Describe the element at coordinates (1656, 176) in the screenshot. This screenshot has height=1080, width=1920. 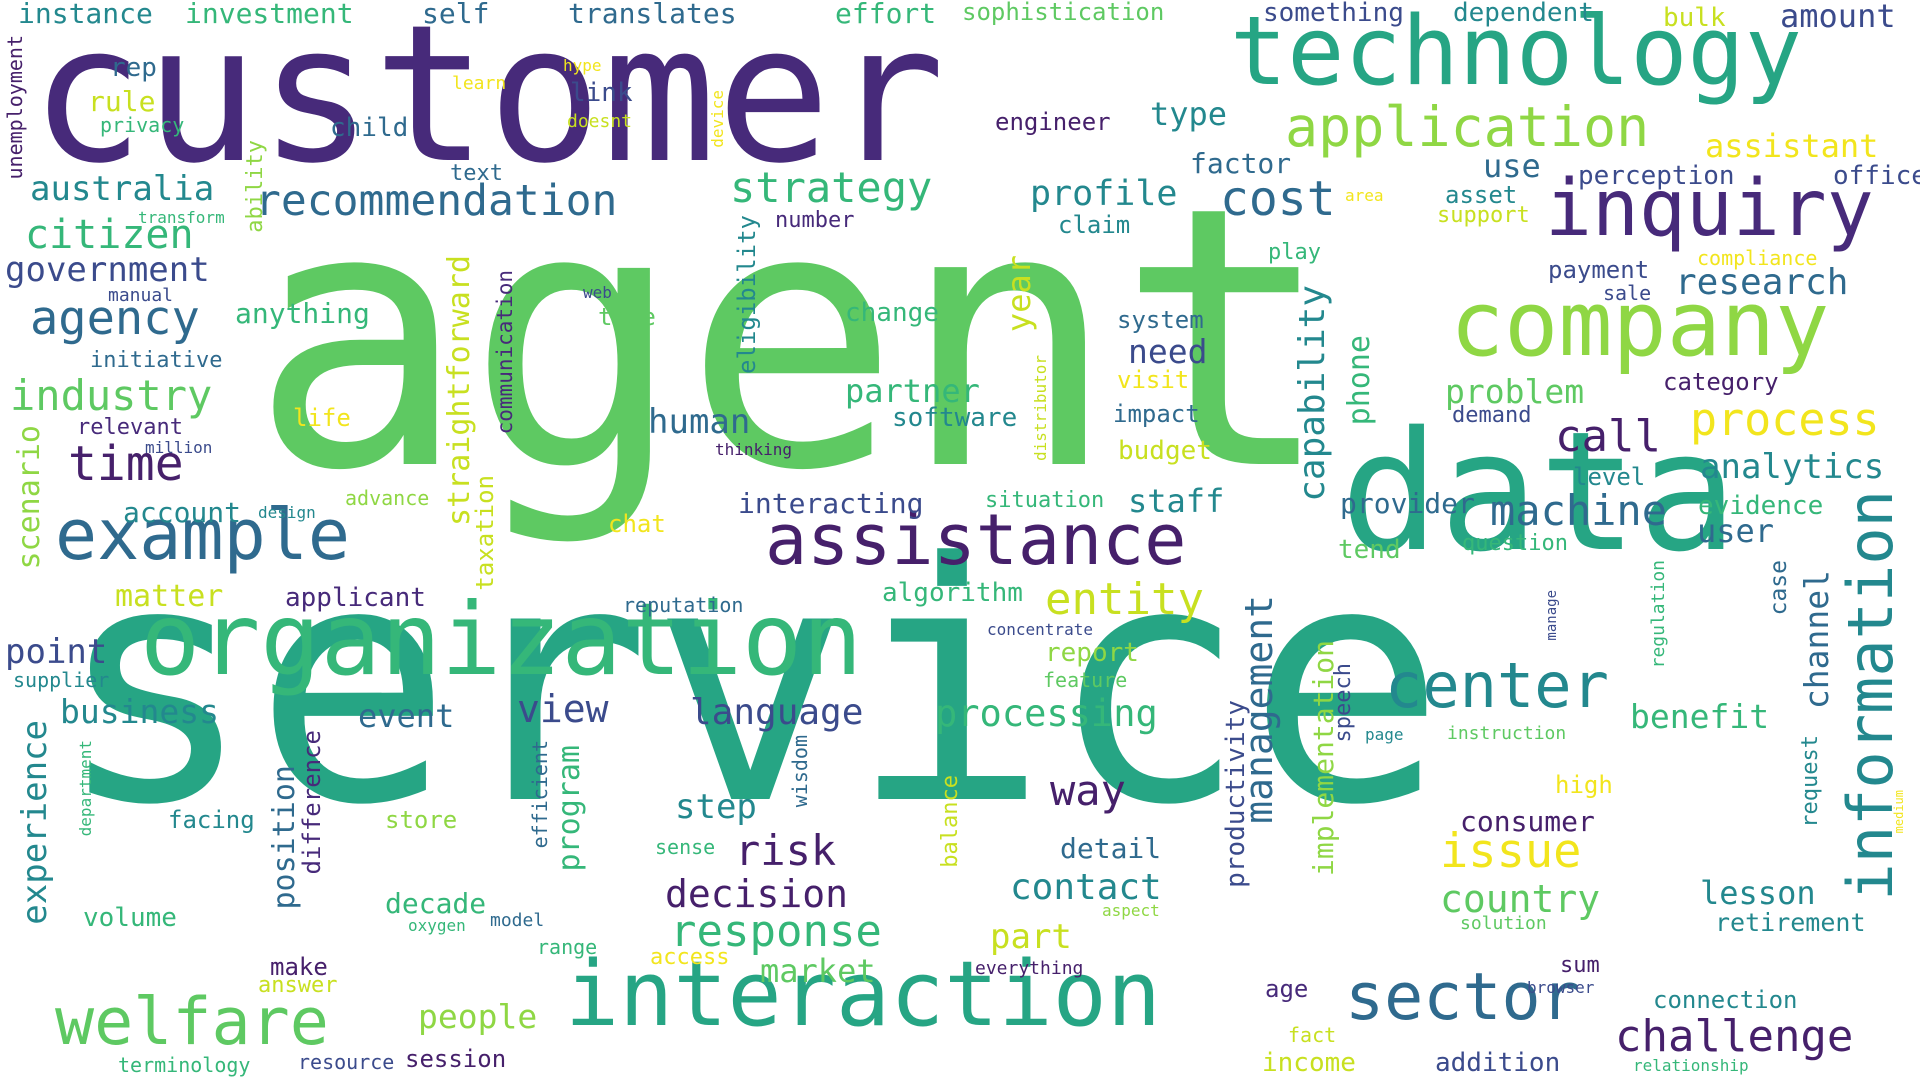
I see `word-perception: perception` at that location.